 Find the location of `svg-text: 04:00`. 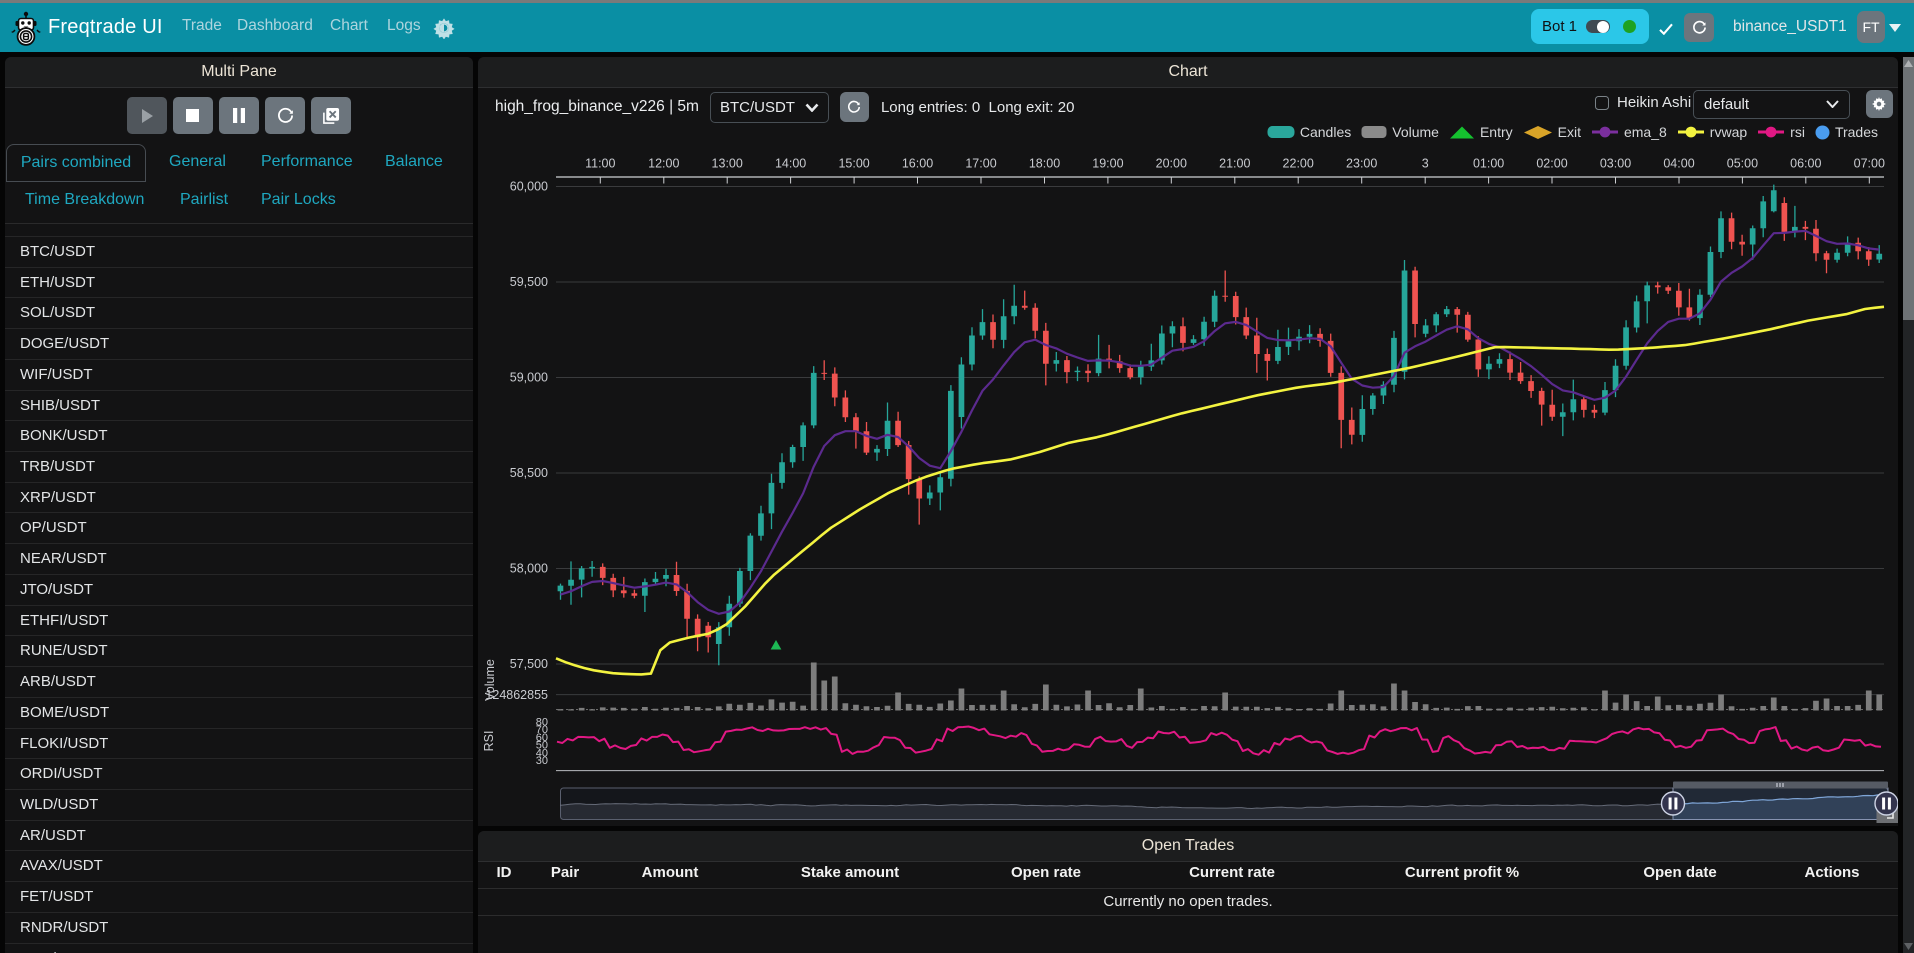

svg-text: 04:00 is located at coordinates (1678, 164).